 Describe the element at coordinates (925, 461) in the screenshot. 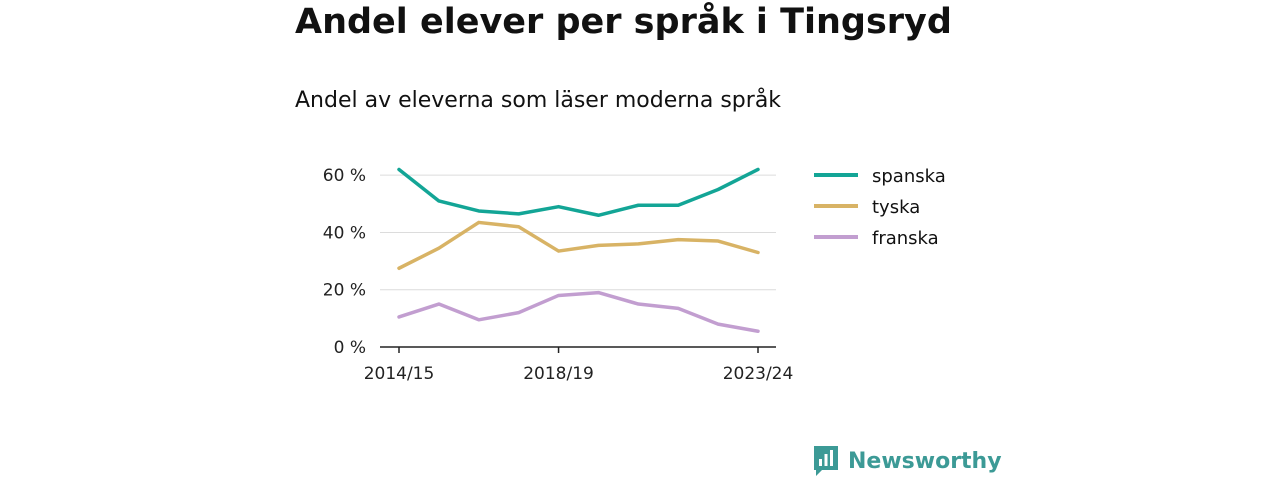

I see `brand-name: Newsworthy` at that location.